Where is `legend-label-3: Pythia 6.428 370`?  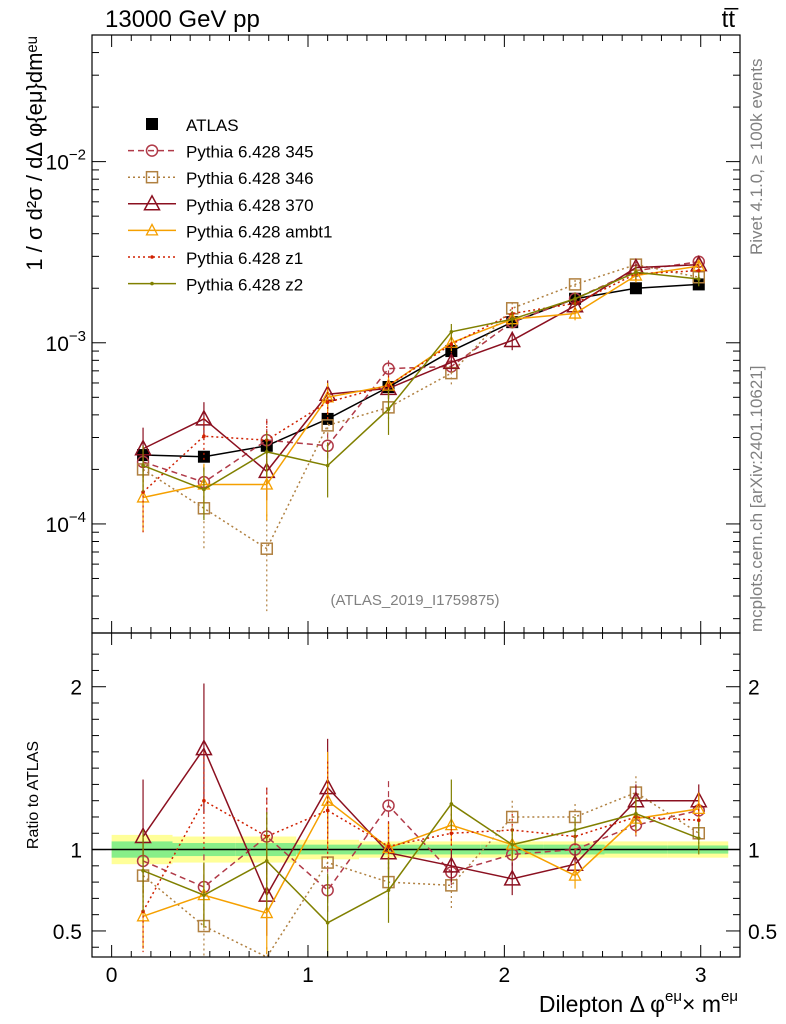 legend-label-3: Pythia 6.428 370 is located at coordinates (250, 205).